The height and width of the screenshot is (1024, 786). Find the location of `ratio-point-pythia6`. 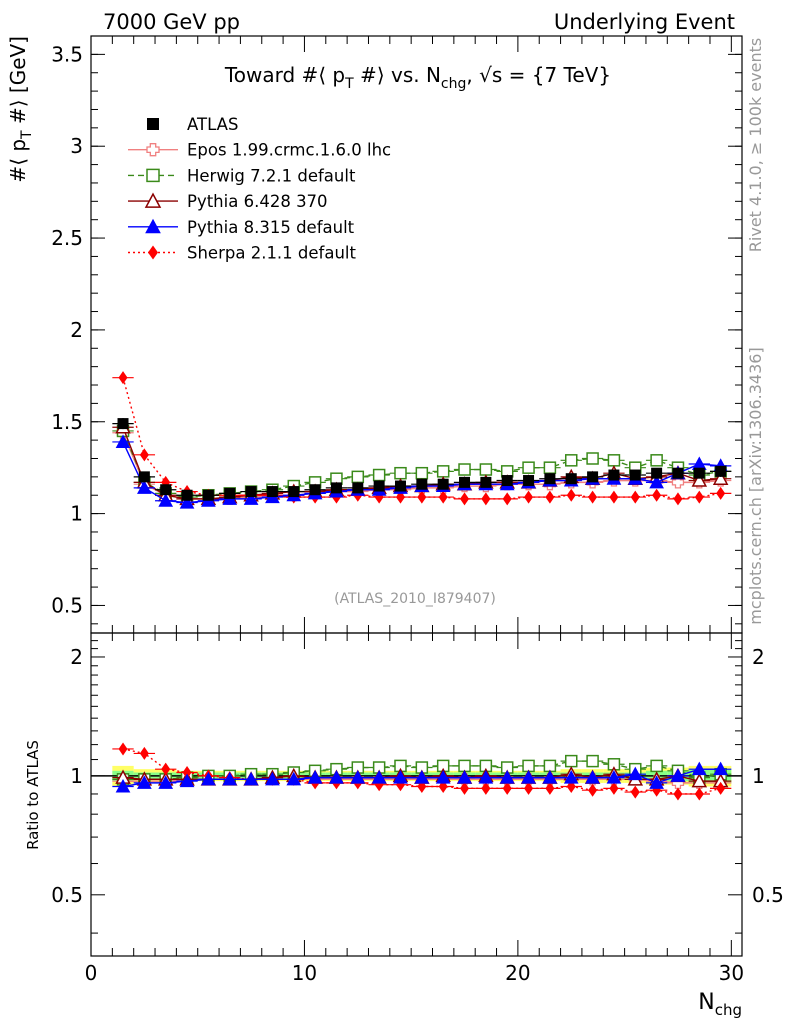

ratio-point-pythia6 is located at coordinates (699, 780).